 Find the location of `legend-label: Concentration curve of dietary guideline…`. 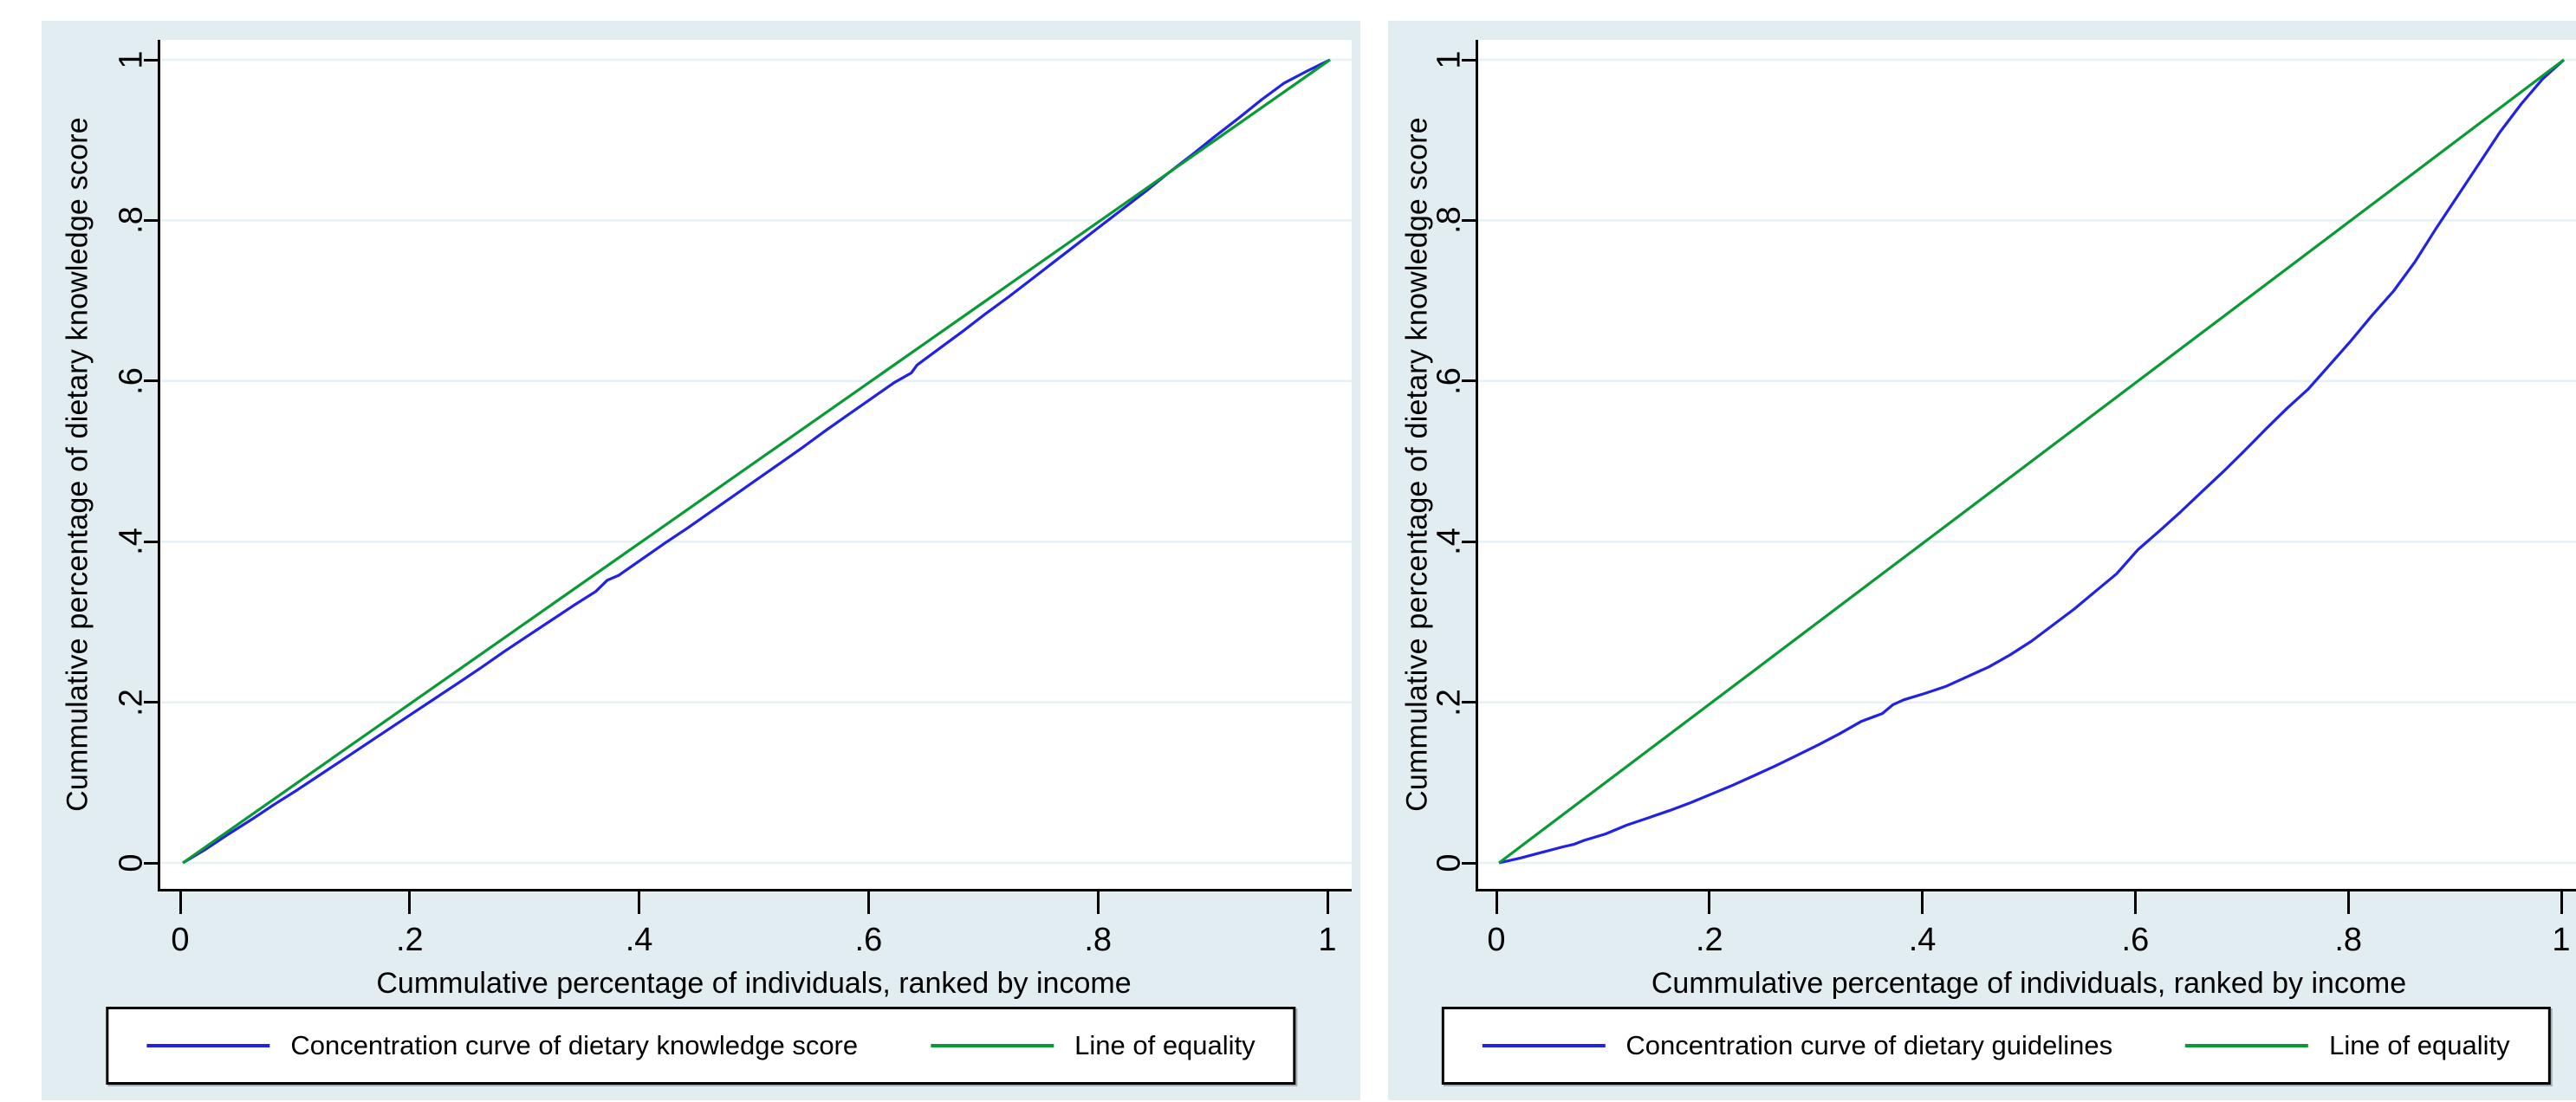

legend-label: Concentration curve of dietary guideline… is located at coordinates (1869, 1045).